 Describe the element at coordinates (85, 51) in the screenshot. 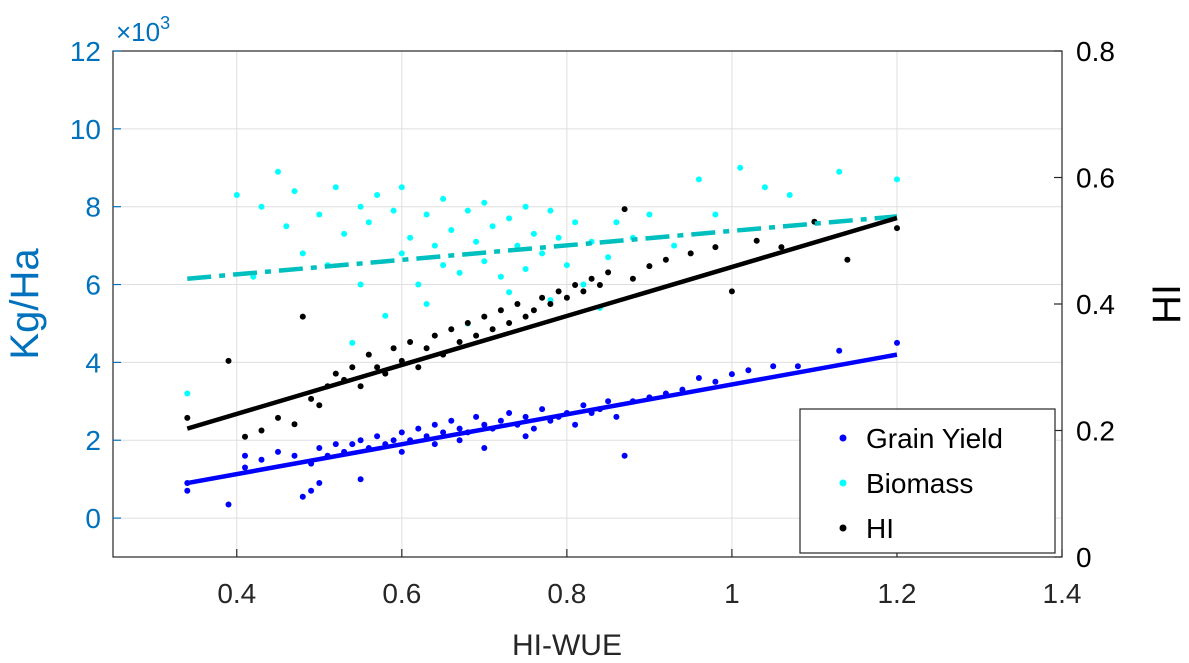

I see `y-left-tick-label: 12` at that location.